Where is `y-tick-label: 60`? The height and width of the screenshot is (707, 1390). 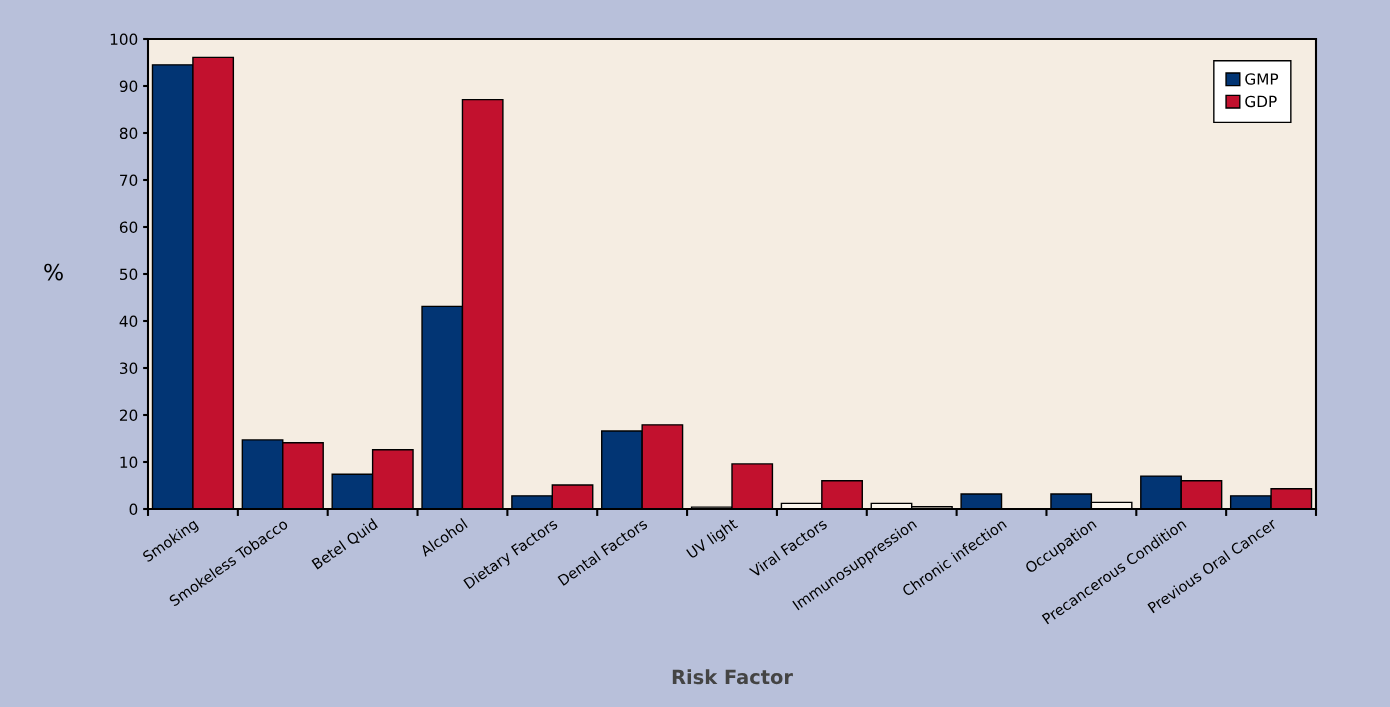 y-tick-label: 60 is located at coordinates (128, 227).